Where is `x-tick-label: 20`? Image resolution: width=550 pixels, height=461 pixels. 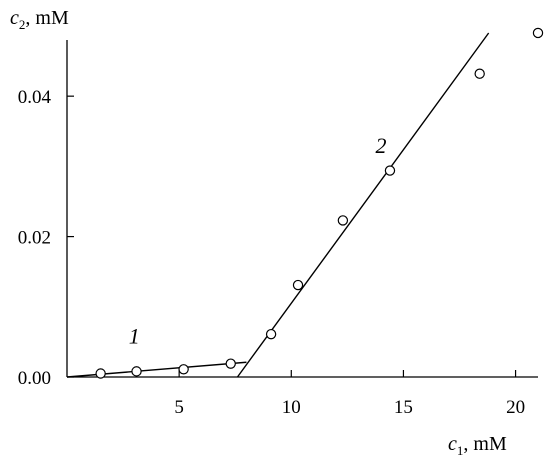
x-tick-label: 20 is located at coordinates (515, 407).